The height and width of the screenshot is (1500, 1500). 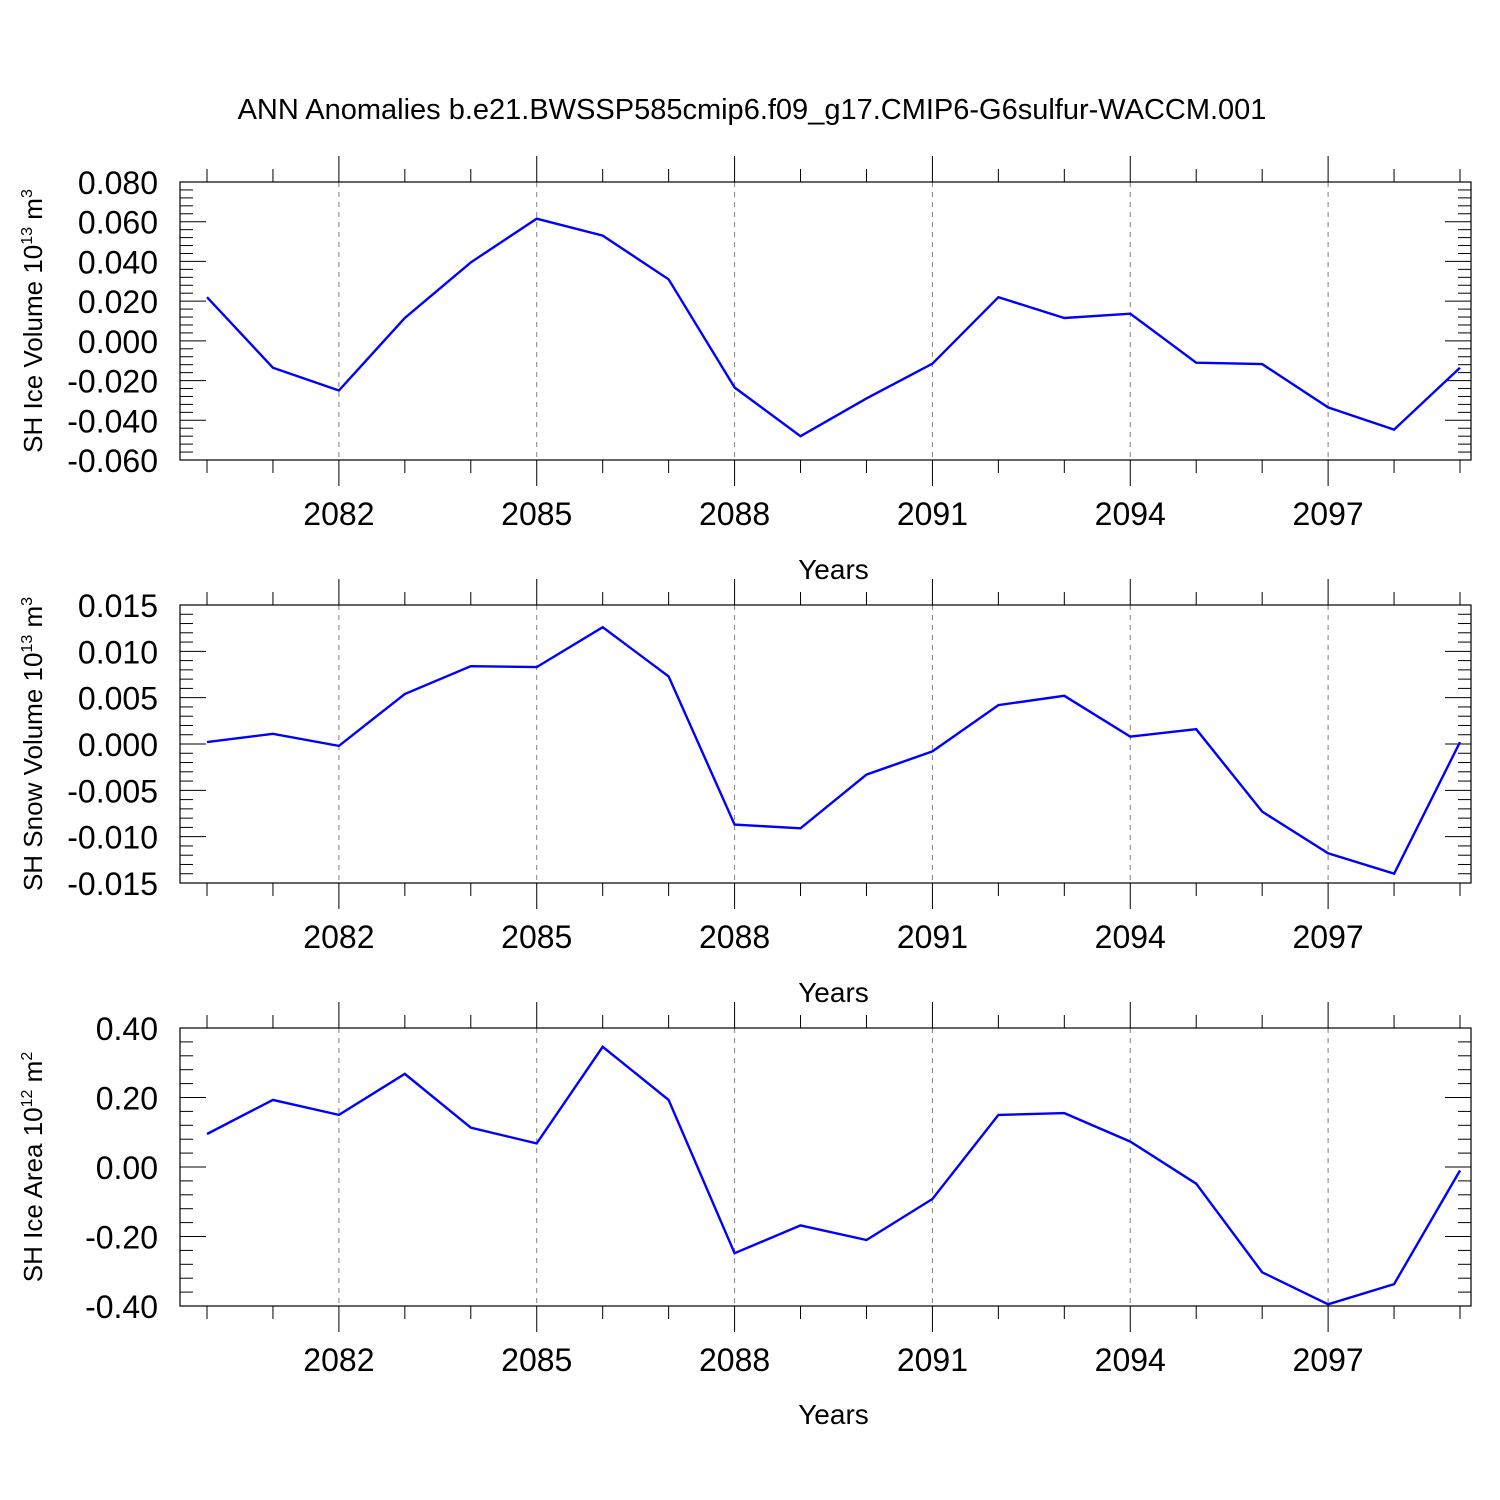 I want to click on y-tick-label: 0.20, so click(x=127, y=1099).